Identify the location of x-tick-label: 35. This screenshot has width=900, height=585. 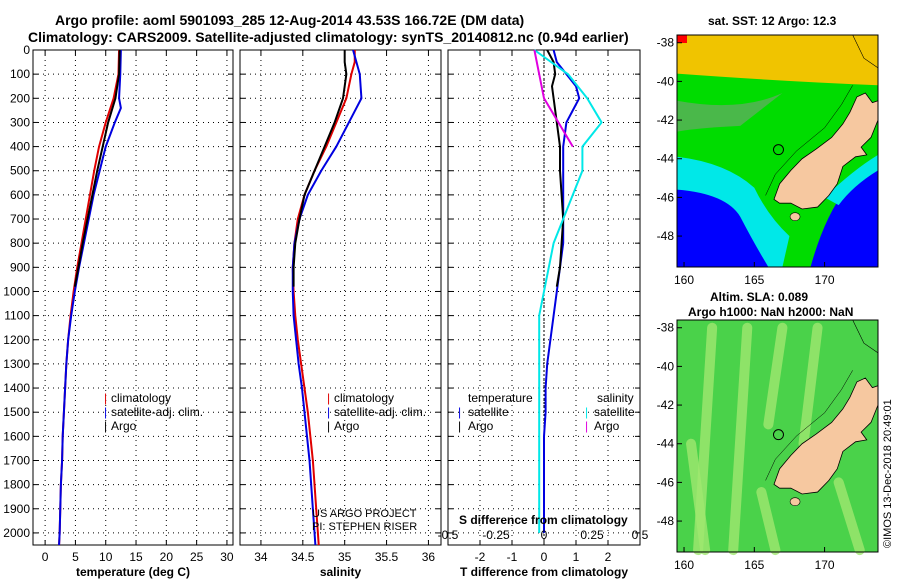
(345, 557).